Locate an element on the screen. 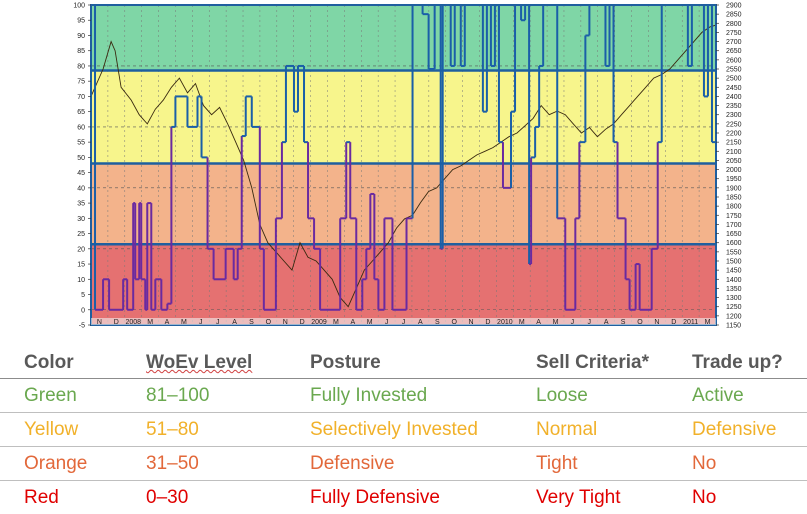 The height and width of the screenshot is (514, 807). left-tick-label: 80 is located at coordinates (81, 66).